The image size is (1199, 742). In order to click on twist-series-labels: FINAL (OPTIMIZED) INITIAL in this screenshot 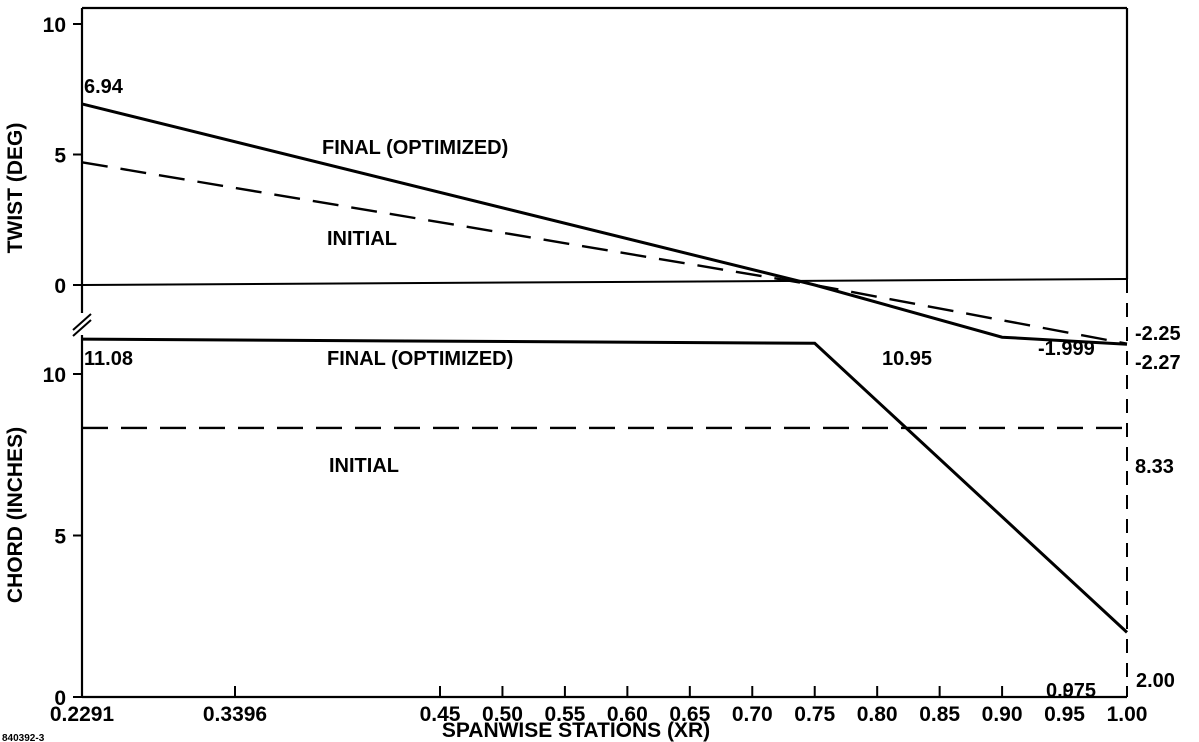, I will do `click(415, 193)`.